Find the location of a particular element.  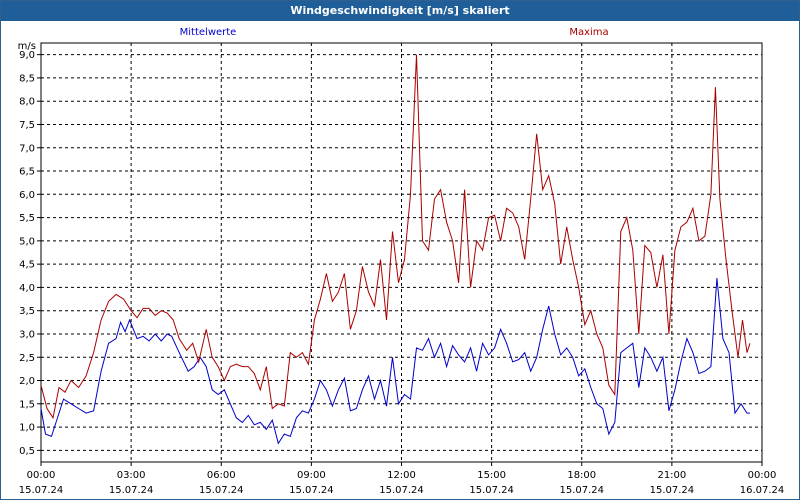

y-tick-label: 8,0 is located at coordinates (27, 102).